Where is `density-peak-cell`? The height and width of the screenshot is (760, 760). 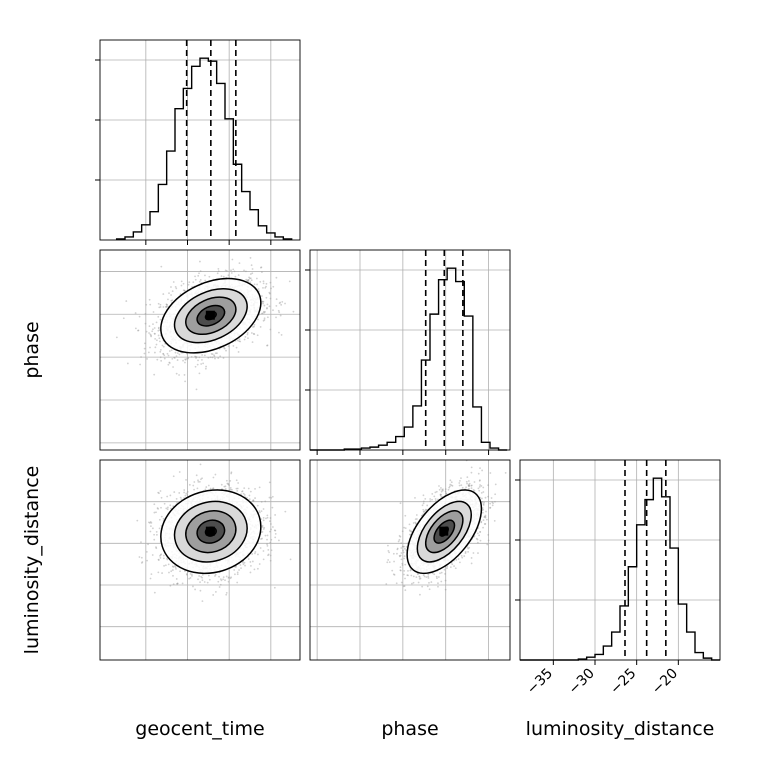
density-peak-cell is located at coordinates (210, 531).